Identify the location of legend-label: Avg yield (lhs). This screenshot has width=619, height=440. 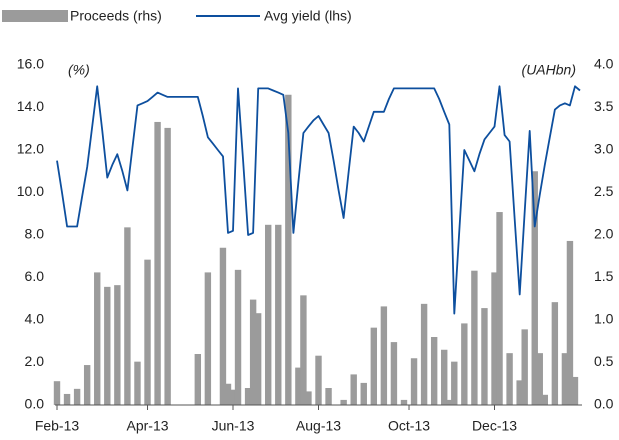
(308, 16).